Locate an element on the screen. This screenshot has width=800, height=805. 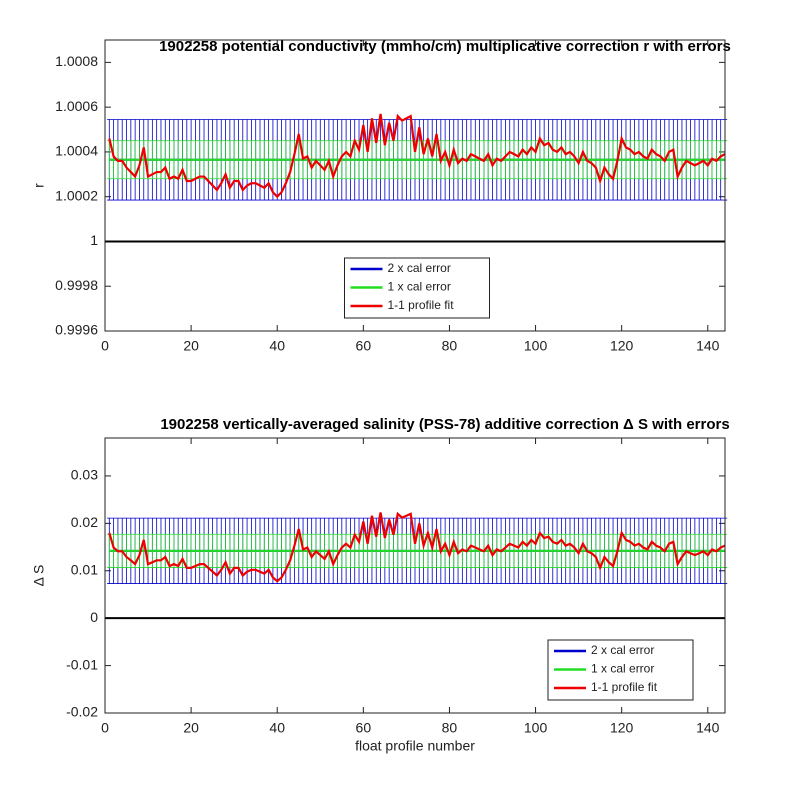
y-axis-label: Δ S is located at coordinates (39, 576).